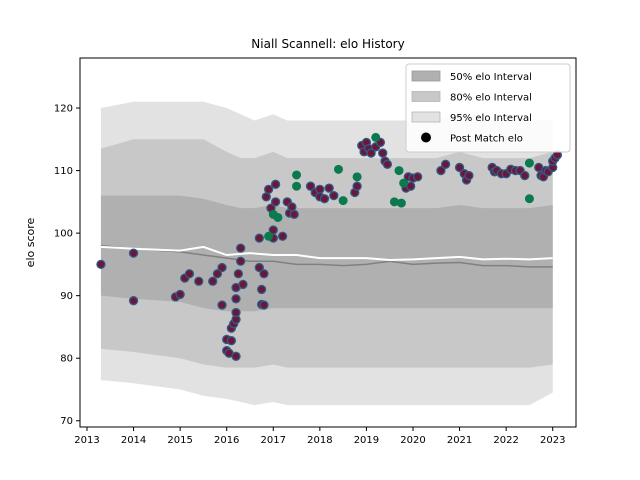  Describe the element at coordinates (273, 440) in the screenshot. I see `x-tick-label: 2017` at that location.